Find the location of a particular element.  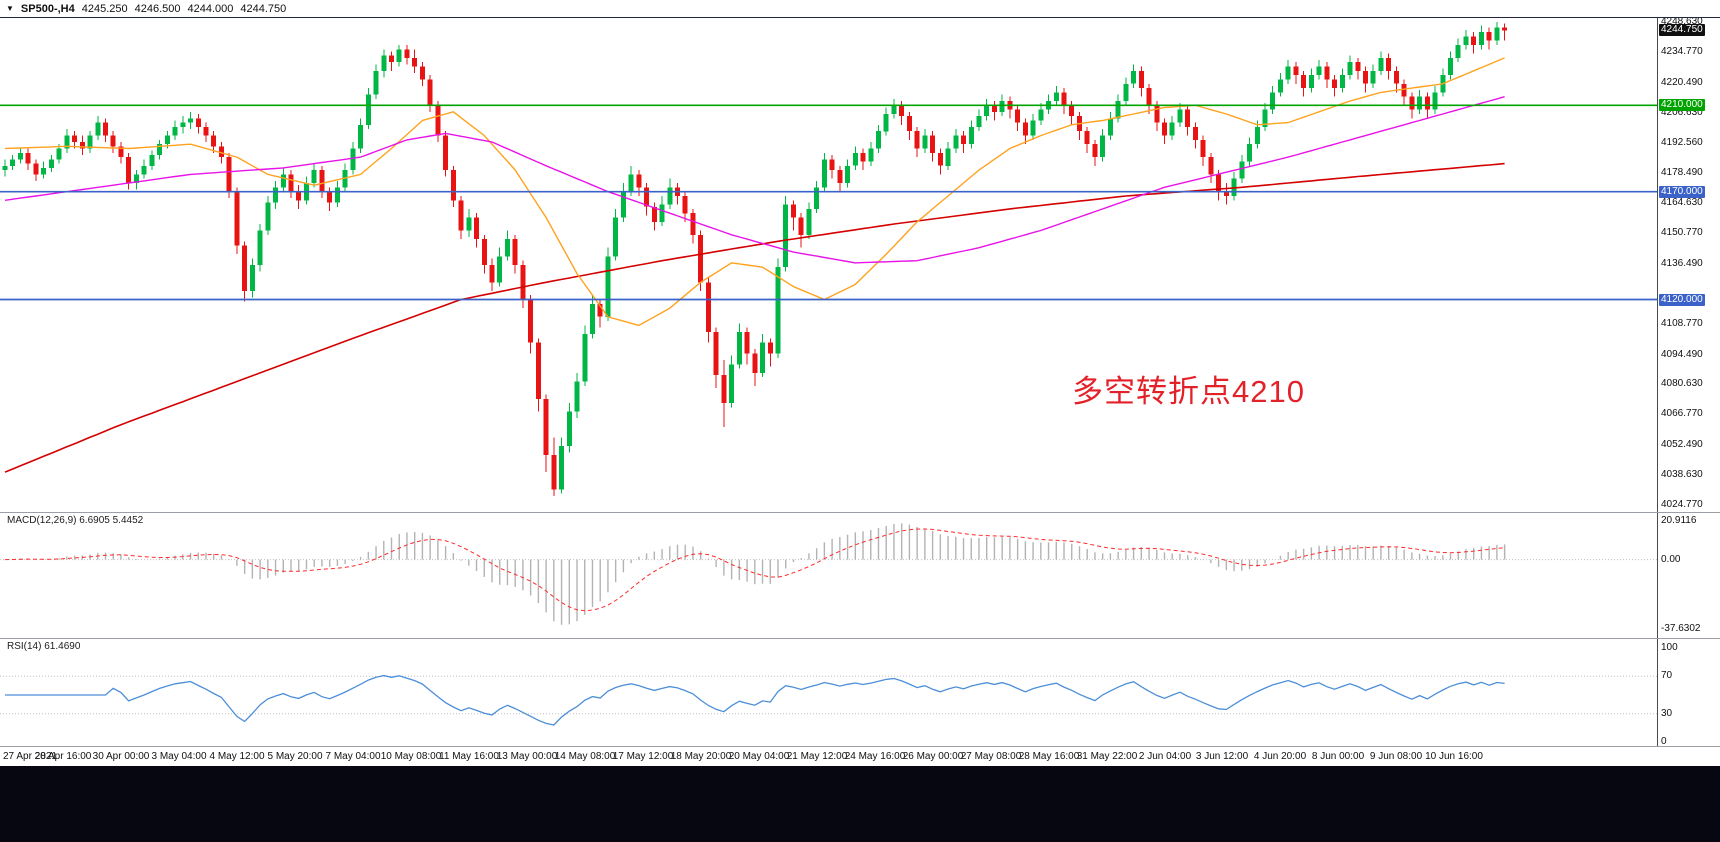

time-tick-label: 13 May 00:00 is located at coordinates (527, 756).